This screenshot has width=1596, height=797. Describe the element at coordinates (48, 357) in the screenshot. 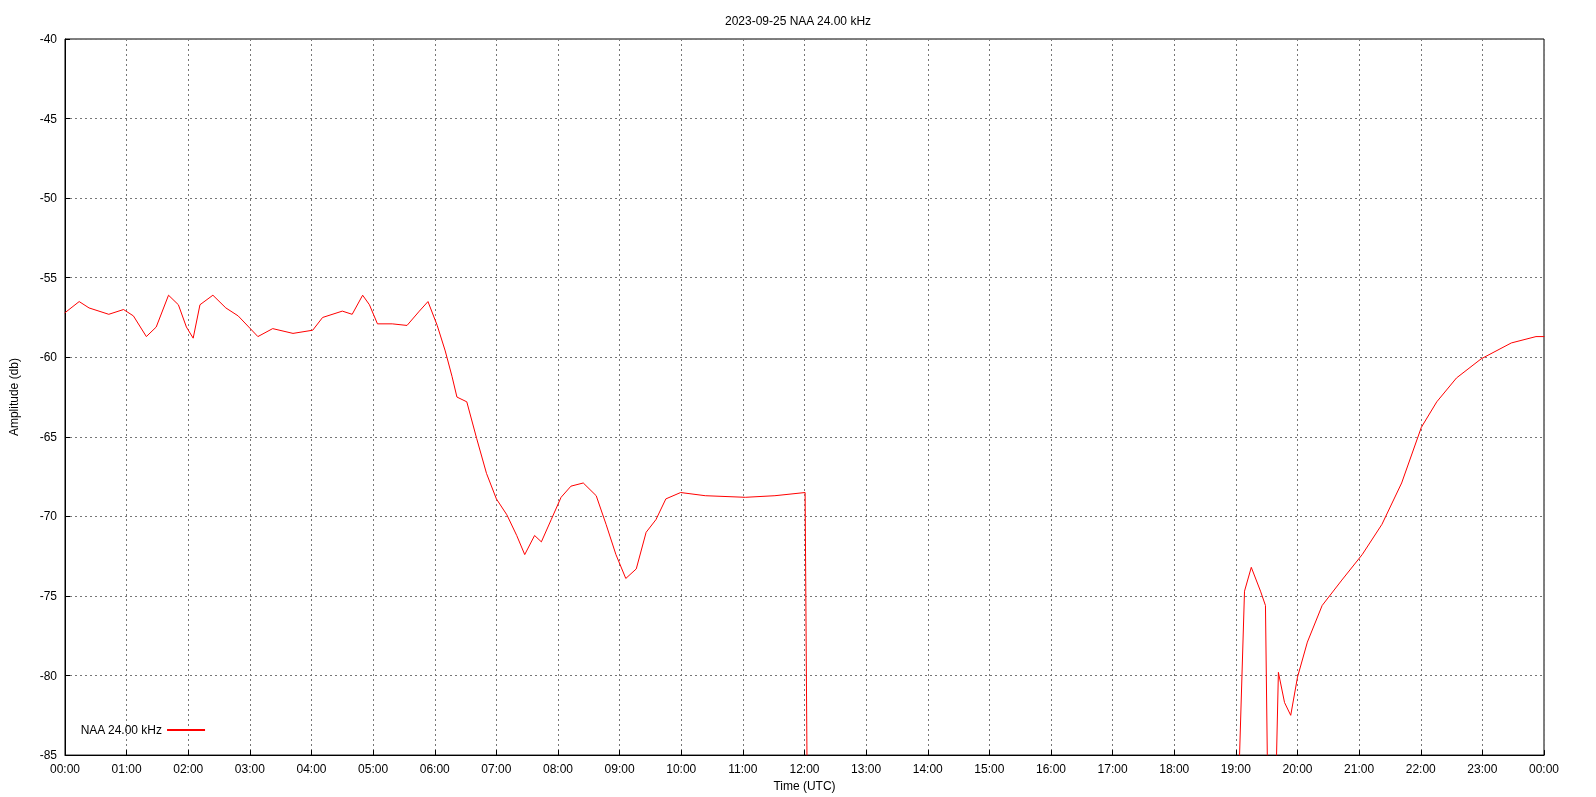

I see `y-tick-label: -60` at that location.